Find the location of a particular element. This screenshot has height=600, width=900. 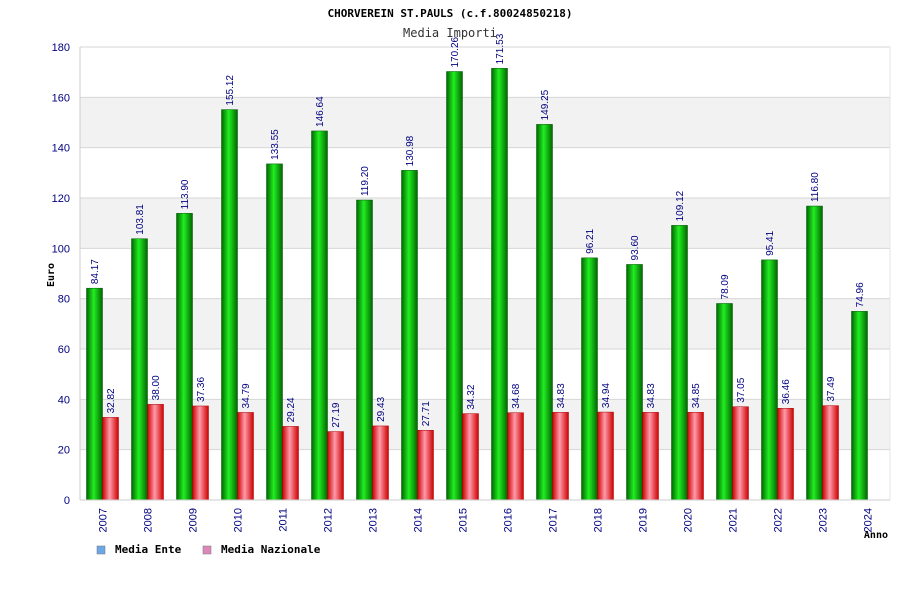

value-label: 34.85 is located at coordinates (696, 395).